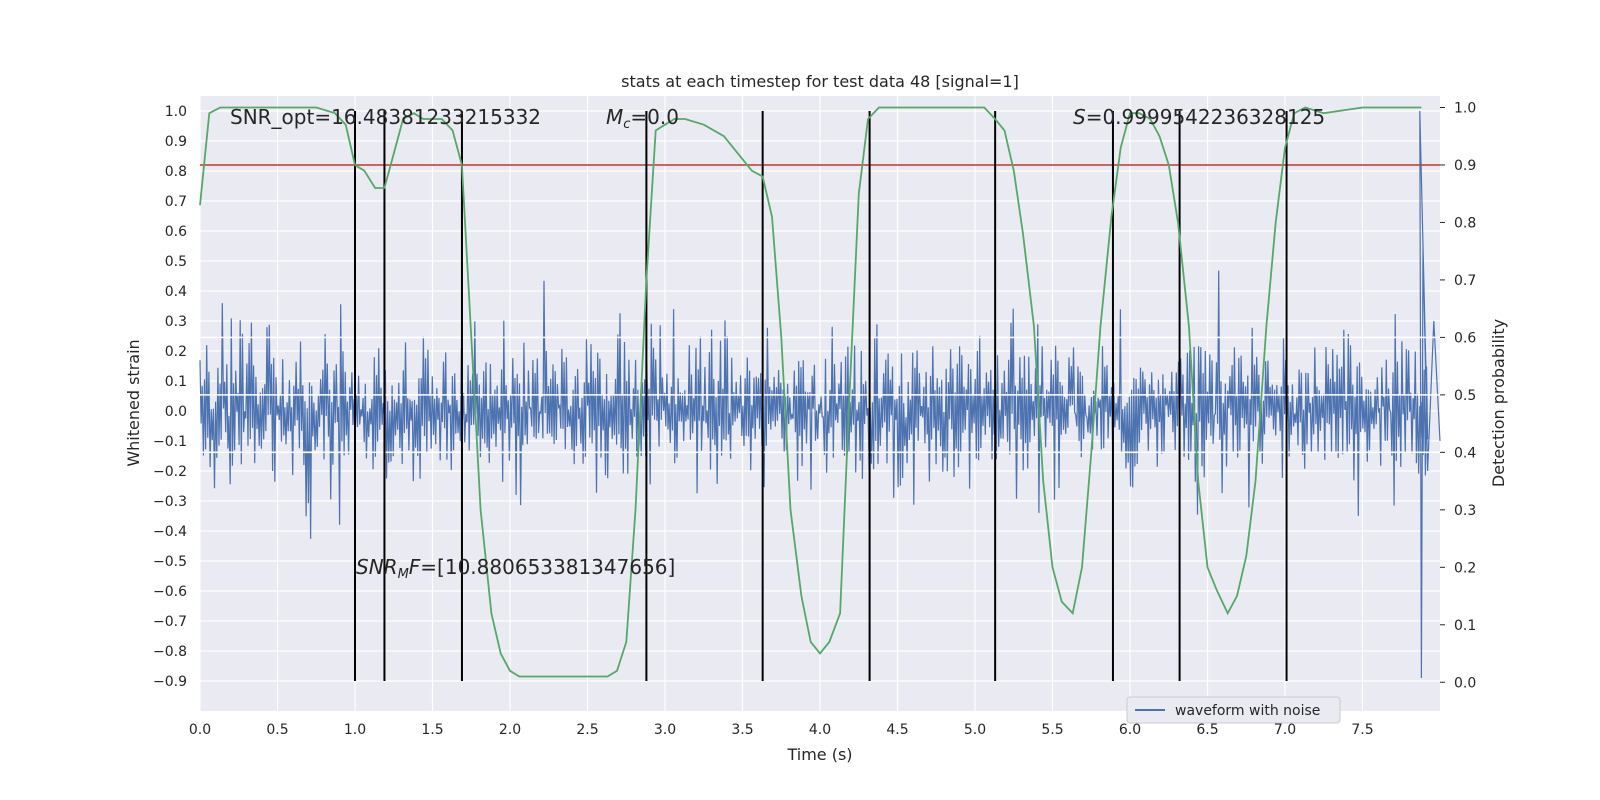 The image size is (1600, 800). I want to click on y-tick-label: −0.5, so click(170, 562).